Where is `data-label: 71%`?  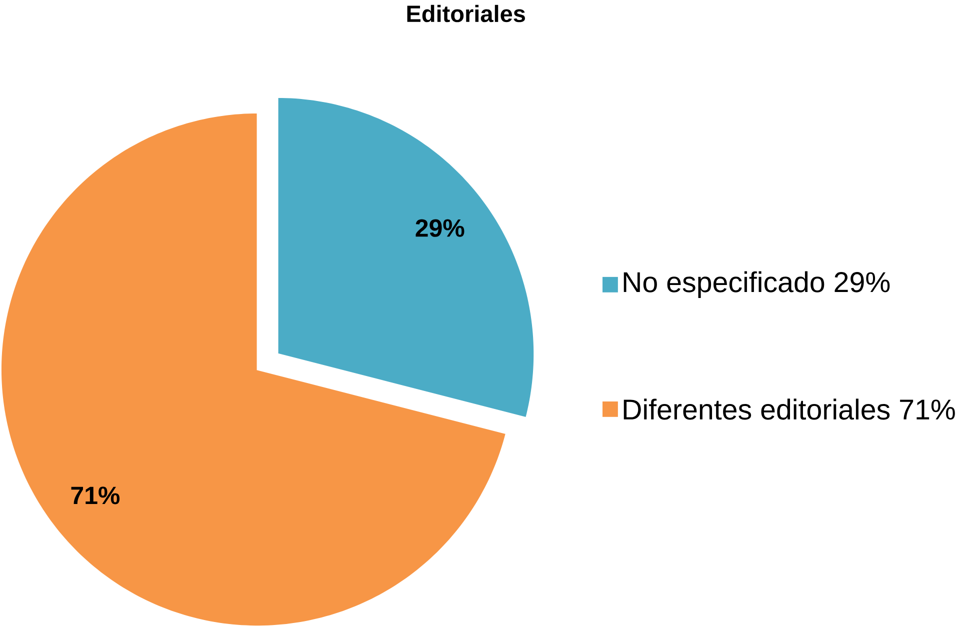 data-label: 71% is located at coordinates (95, 495).